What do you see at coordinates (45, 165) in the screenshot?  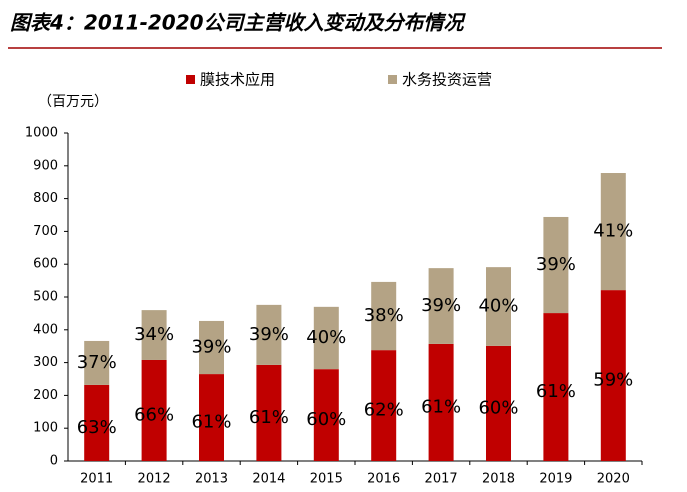 I see `y-tick-label: 900` at bounding box center [45, 165].